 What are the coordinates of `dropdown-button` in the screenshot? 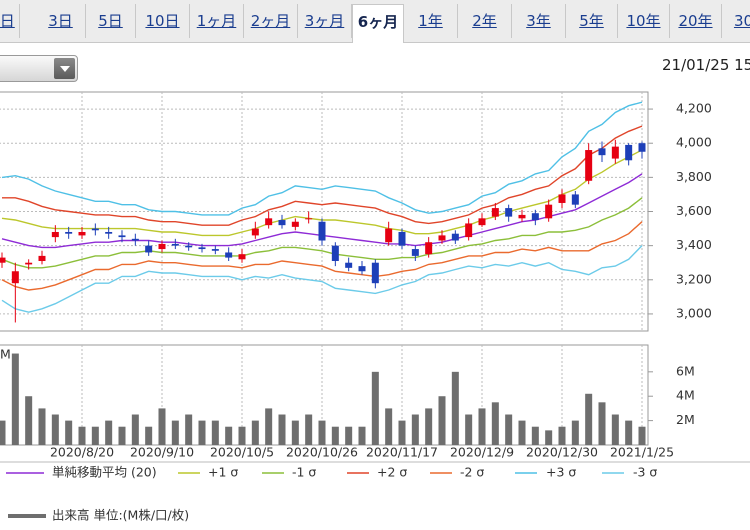 It's located at (64, 68).